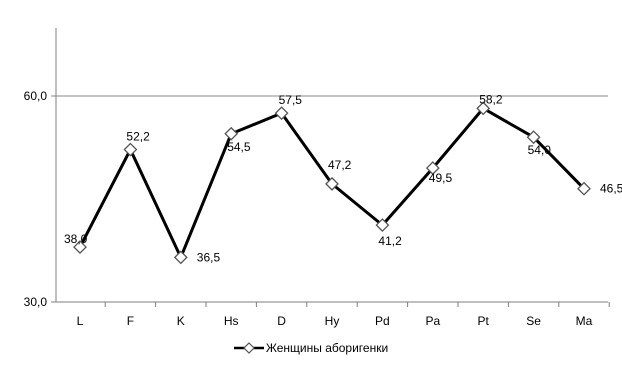  Describe the element at coordinates (441, 178) in the screenshot. I see `data-label: 49,5` at that location.